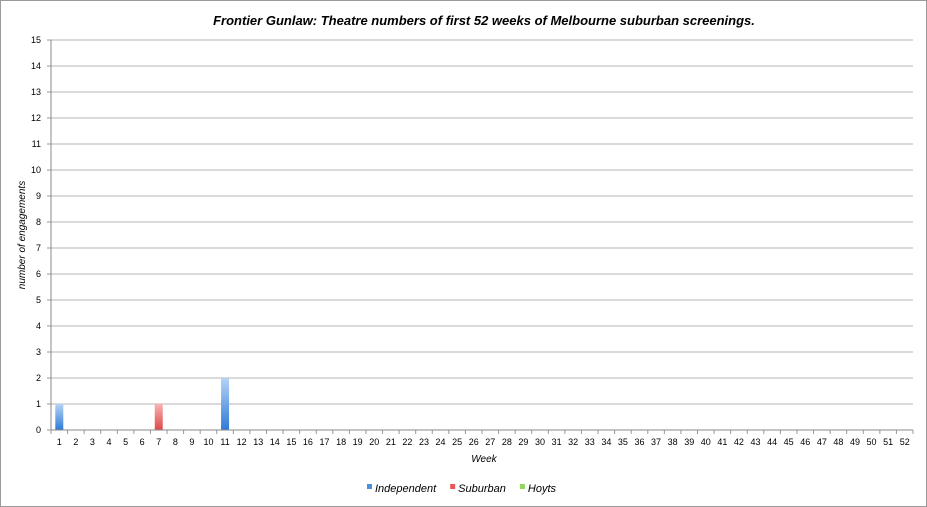 The width and height of the screenshot is (927, 507). I want to click on x-tick-label: 21, so click(391, 442).